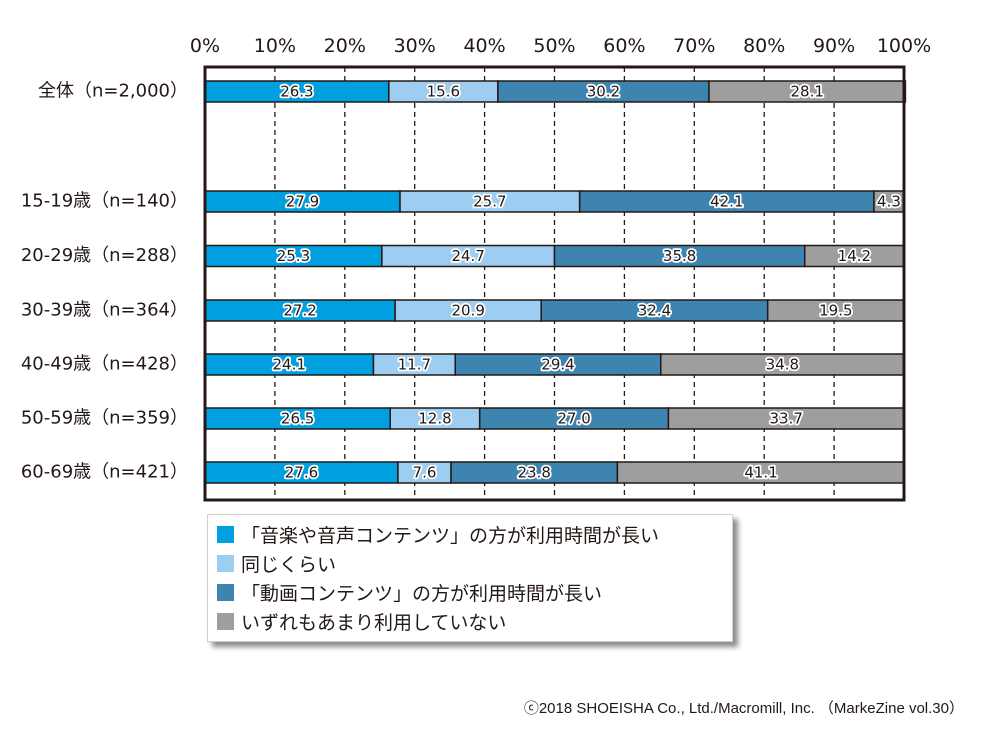  I want to click on data-label: 27.0, so click(573, 419).